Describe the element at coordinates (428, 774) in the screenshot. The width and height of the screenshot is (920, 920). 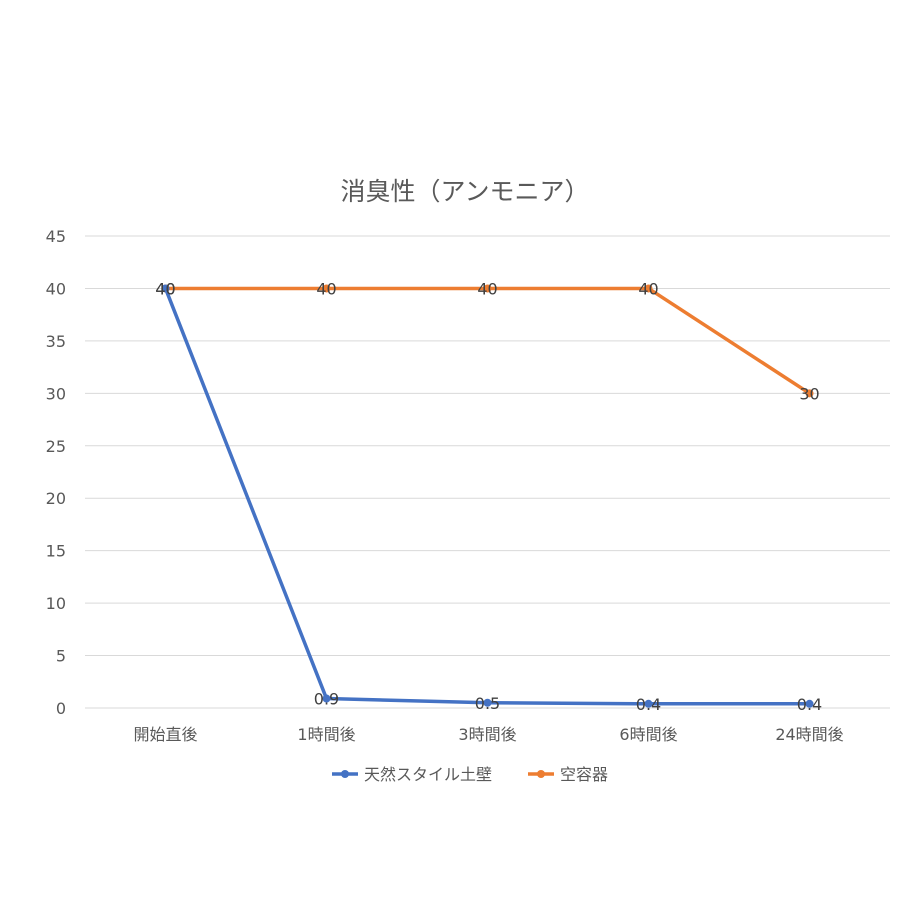
I see `legend-label: 天然スタイル土壁` at that location.